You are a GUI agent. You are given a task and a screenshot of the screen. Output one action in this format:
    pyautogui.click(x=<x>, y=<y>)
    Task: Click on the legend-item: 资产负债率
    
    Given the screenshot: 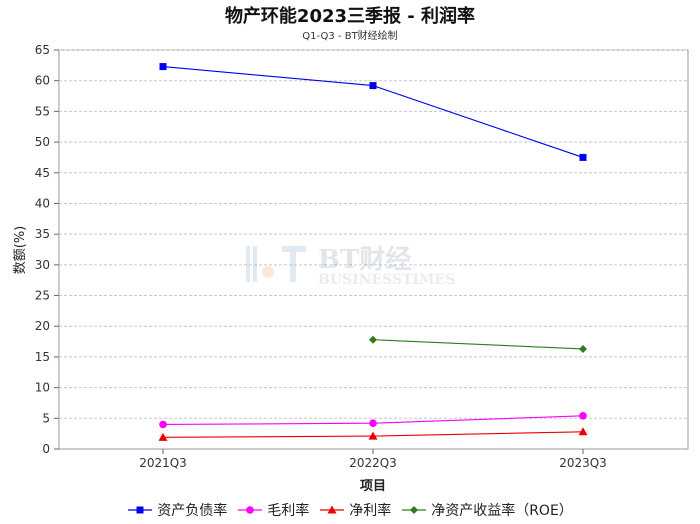 What is the action you would take?
    pyautogui.click(x=177, y=510)
    